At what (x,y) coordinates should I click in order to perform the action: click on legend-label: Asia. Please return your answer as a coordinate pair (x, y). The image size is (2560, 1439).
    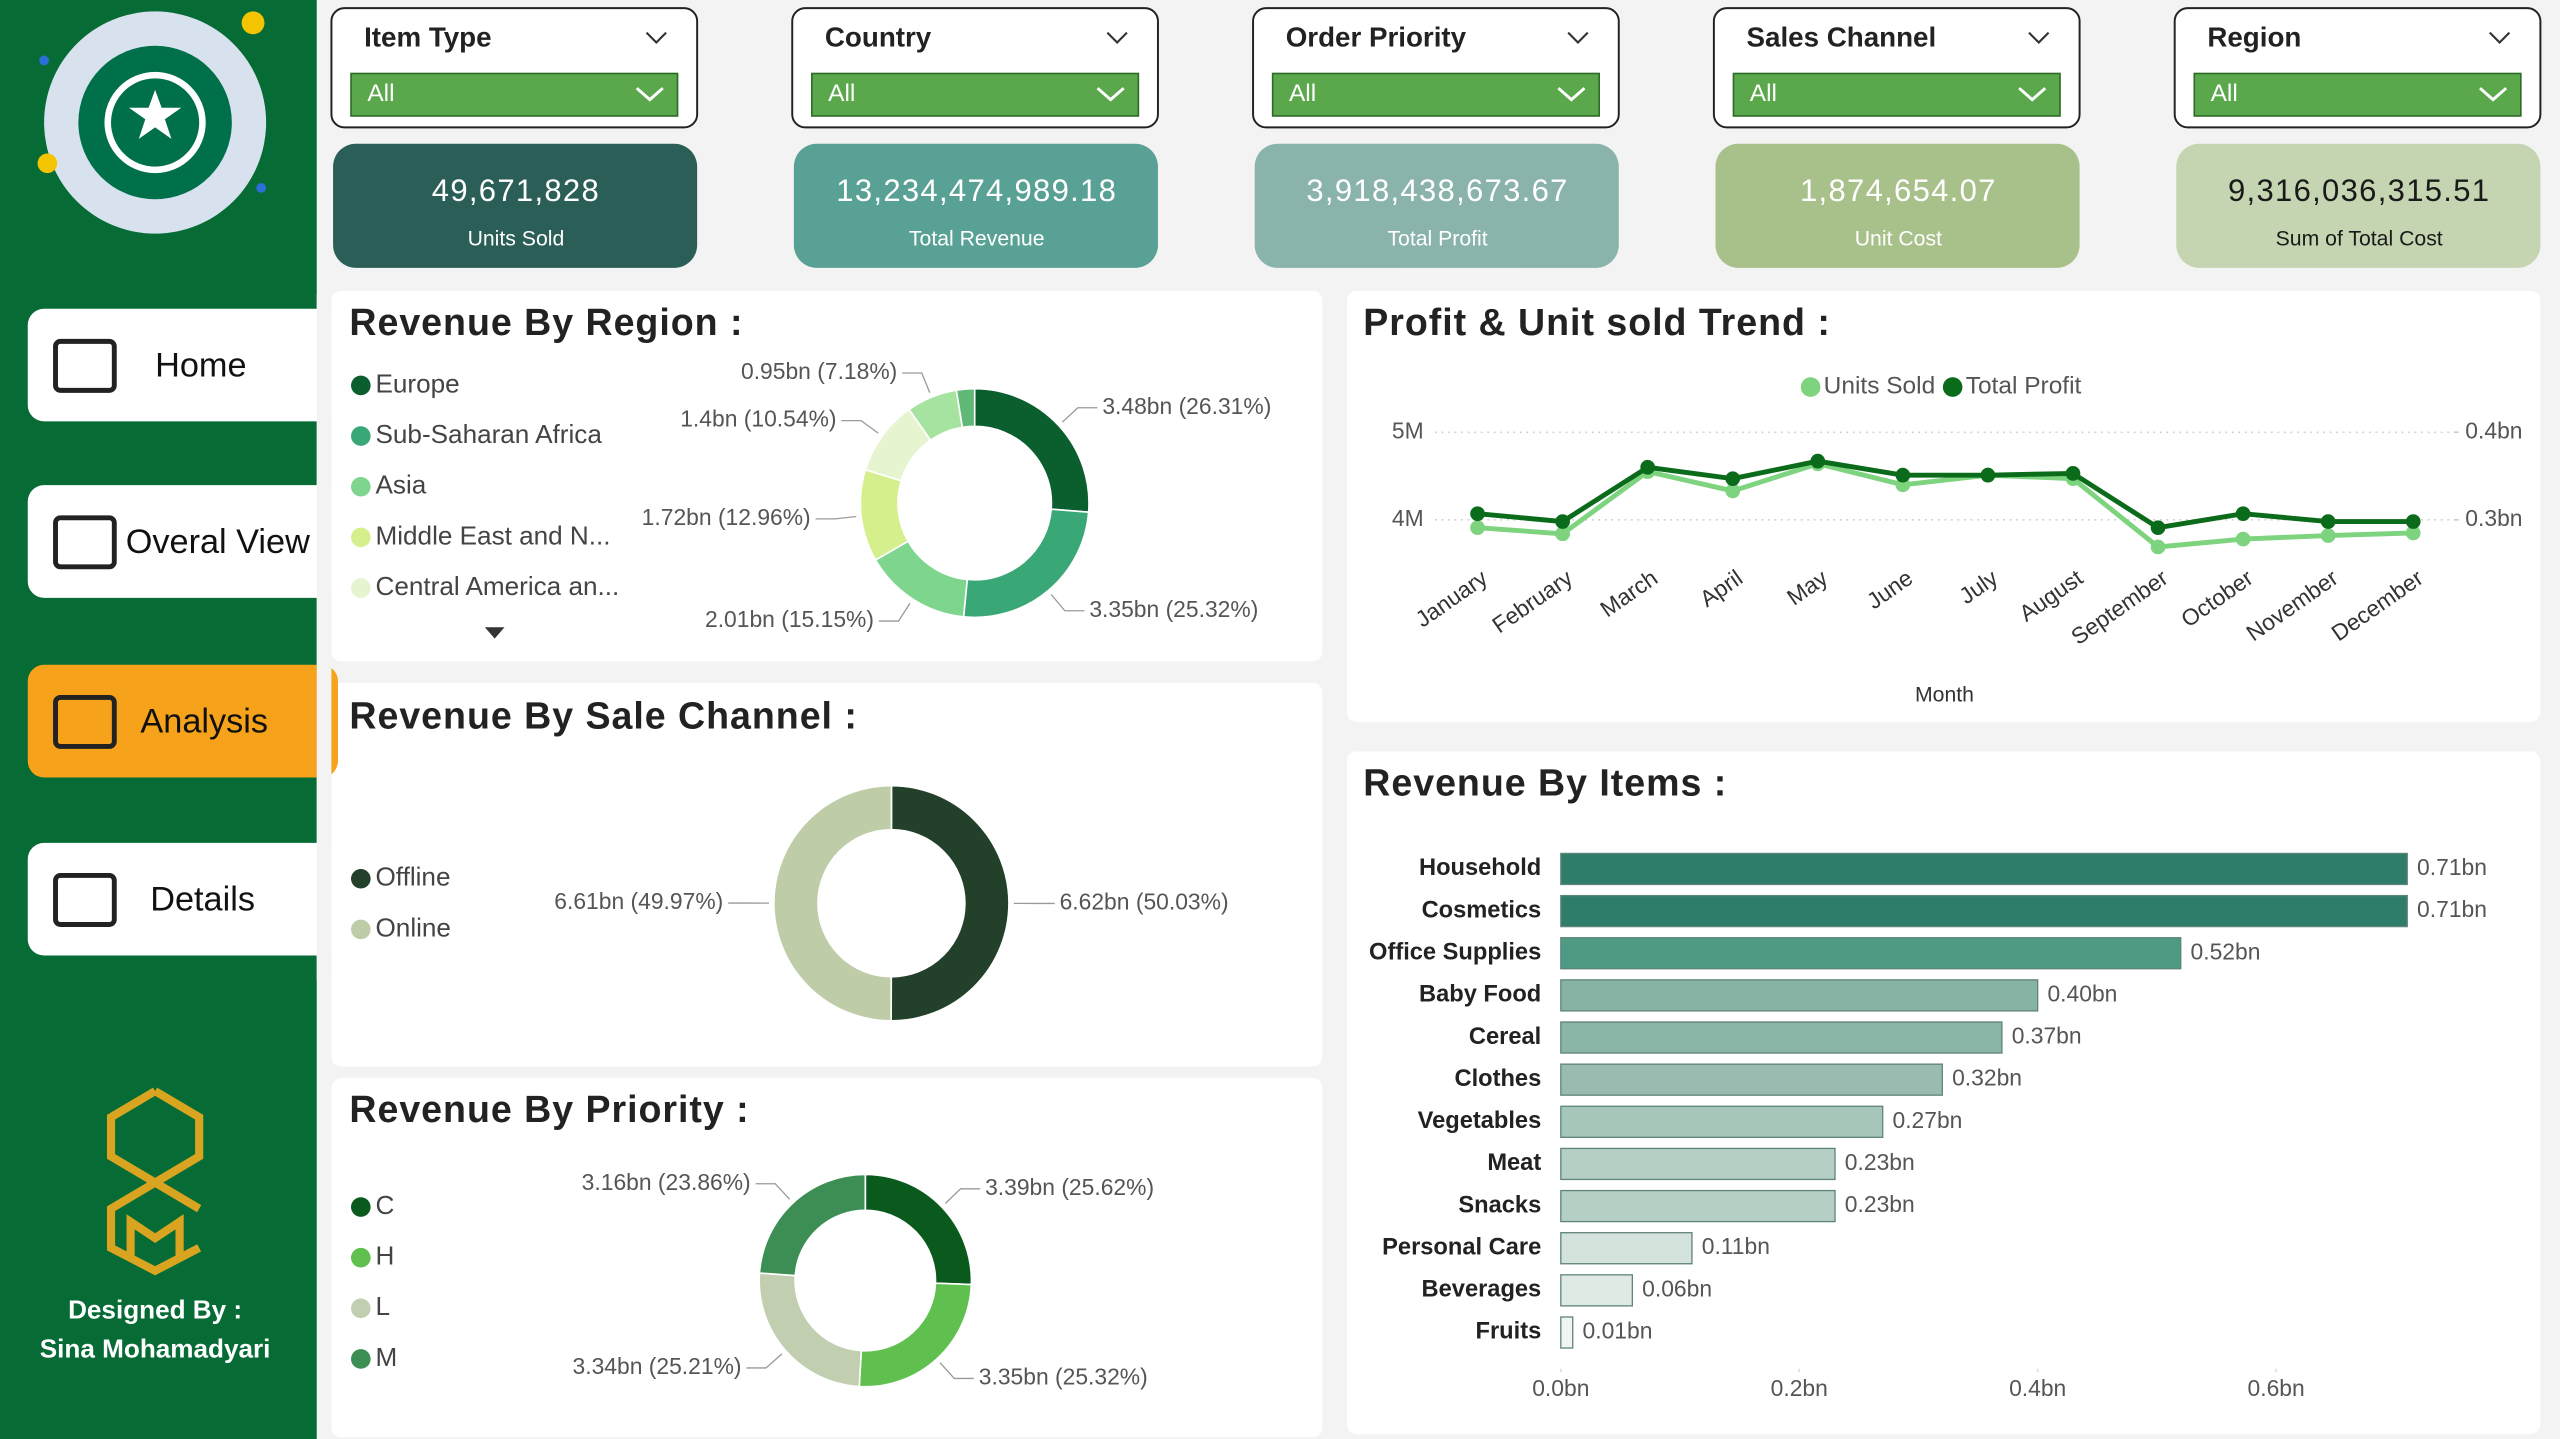
    Looking at the image, I should click on (401, 485).